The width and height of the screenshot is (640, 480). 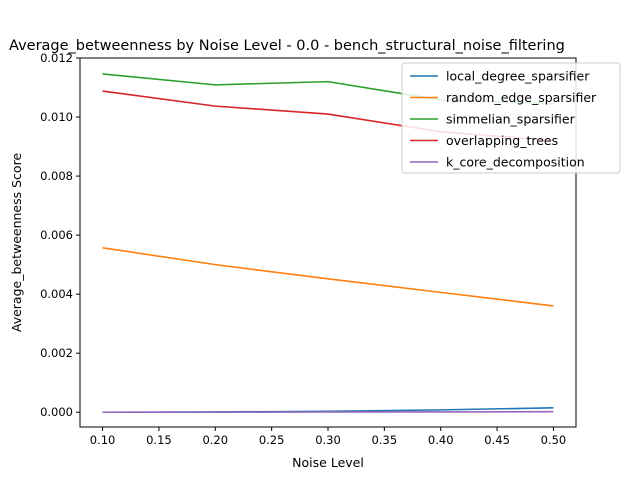 I want to click on legend-box, so click(x=511, y=118).